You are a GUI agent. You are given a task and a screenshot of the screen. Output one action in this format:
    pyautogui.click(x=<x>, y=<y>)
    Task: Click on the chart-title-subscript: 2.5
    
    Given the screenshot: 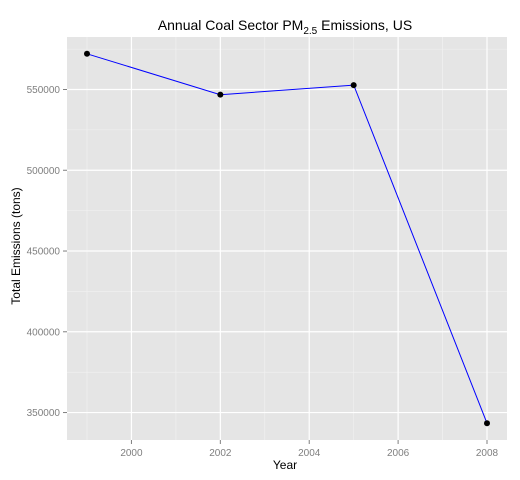 What is the action you would take?
    pyautogui.click(x=310, y=31)
    